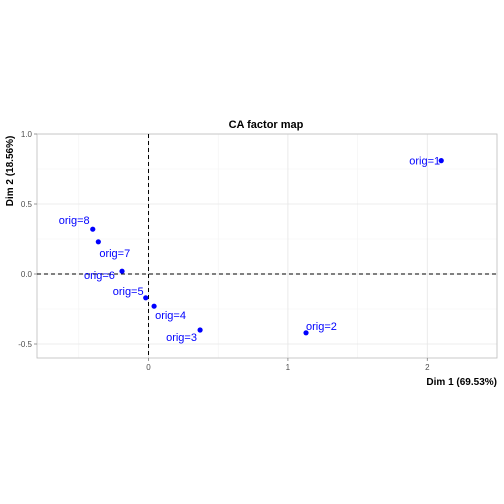  What do you see at coordinates (114, 254) in the screenshot?
I see `point-label: orig=7` at bounding box center [114, 254].